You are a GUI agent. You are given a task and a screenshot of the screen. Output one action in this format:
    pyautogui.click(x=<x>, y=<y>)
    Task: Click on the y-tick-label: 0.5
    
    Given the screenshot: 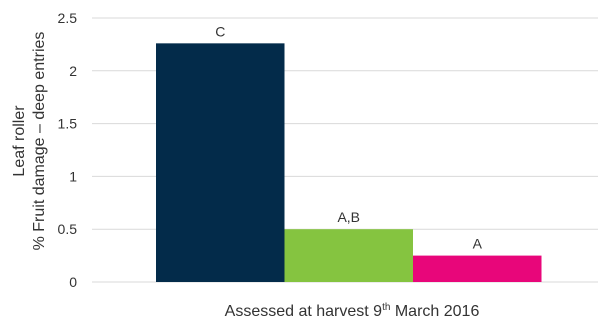 What is the action you would take?
    pyautogui.click(x=68, y=229)
    